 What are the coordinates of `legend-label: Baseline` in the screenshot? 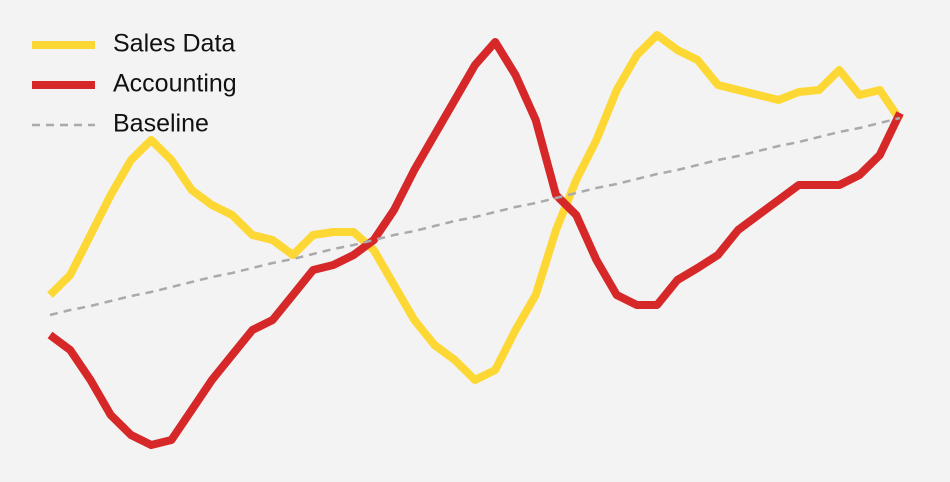 It's located at (161, 124).